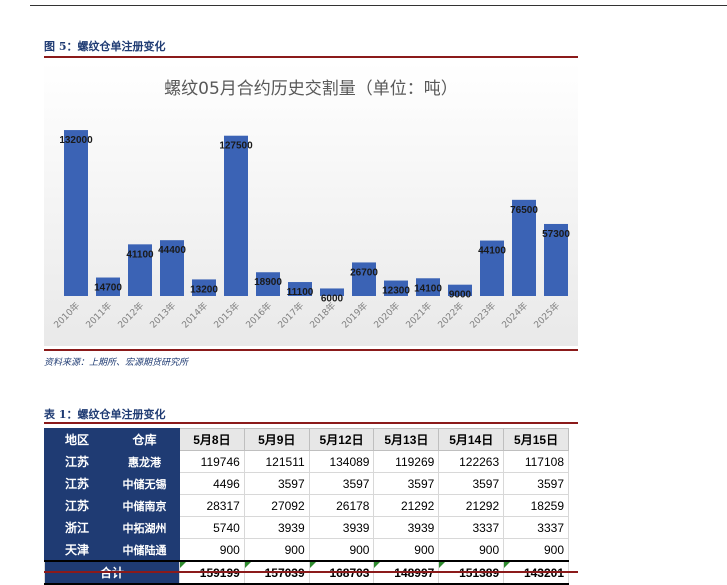 This screenshot has height=585, width=727. Describe the element at coordinates (66, 315) in the screenshot. I see `x-tick-label: 2010年` at that location.